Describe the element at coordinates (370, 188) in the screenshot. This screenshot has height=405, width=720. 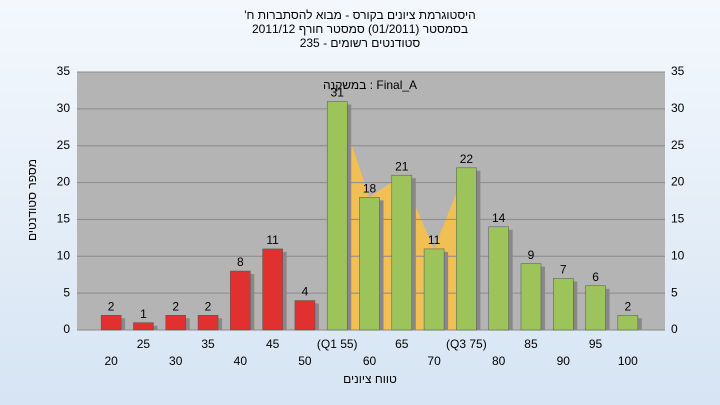
I see `value-label: 18` at that location.